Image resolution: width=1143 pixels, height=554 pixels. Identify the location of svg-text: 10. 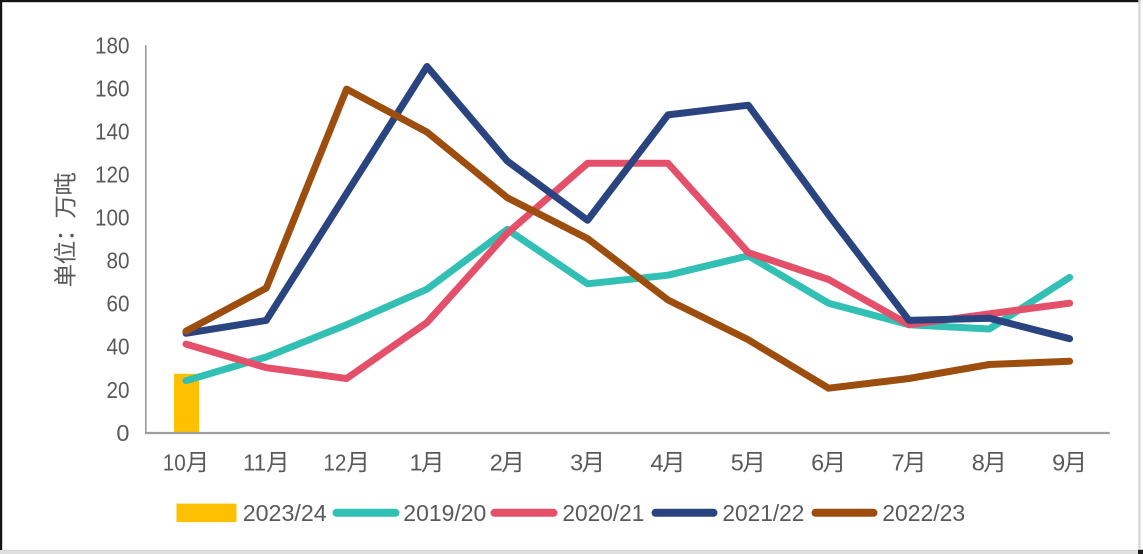
(174, 463).